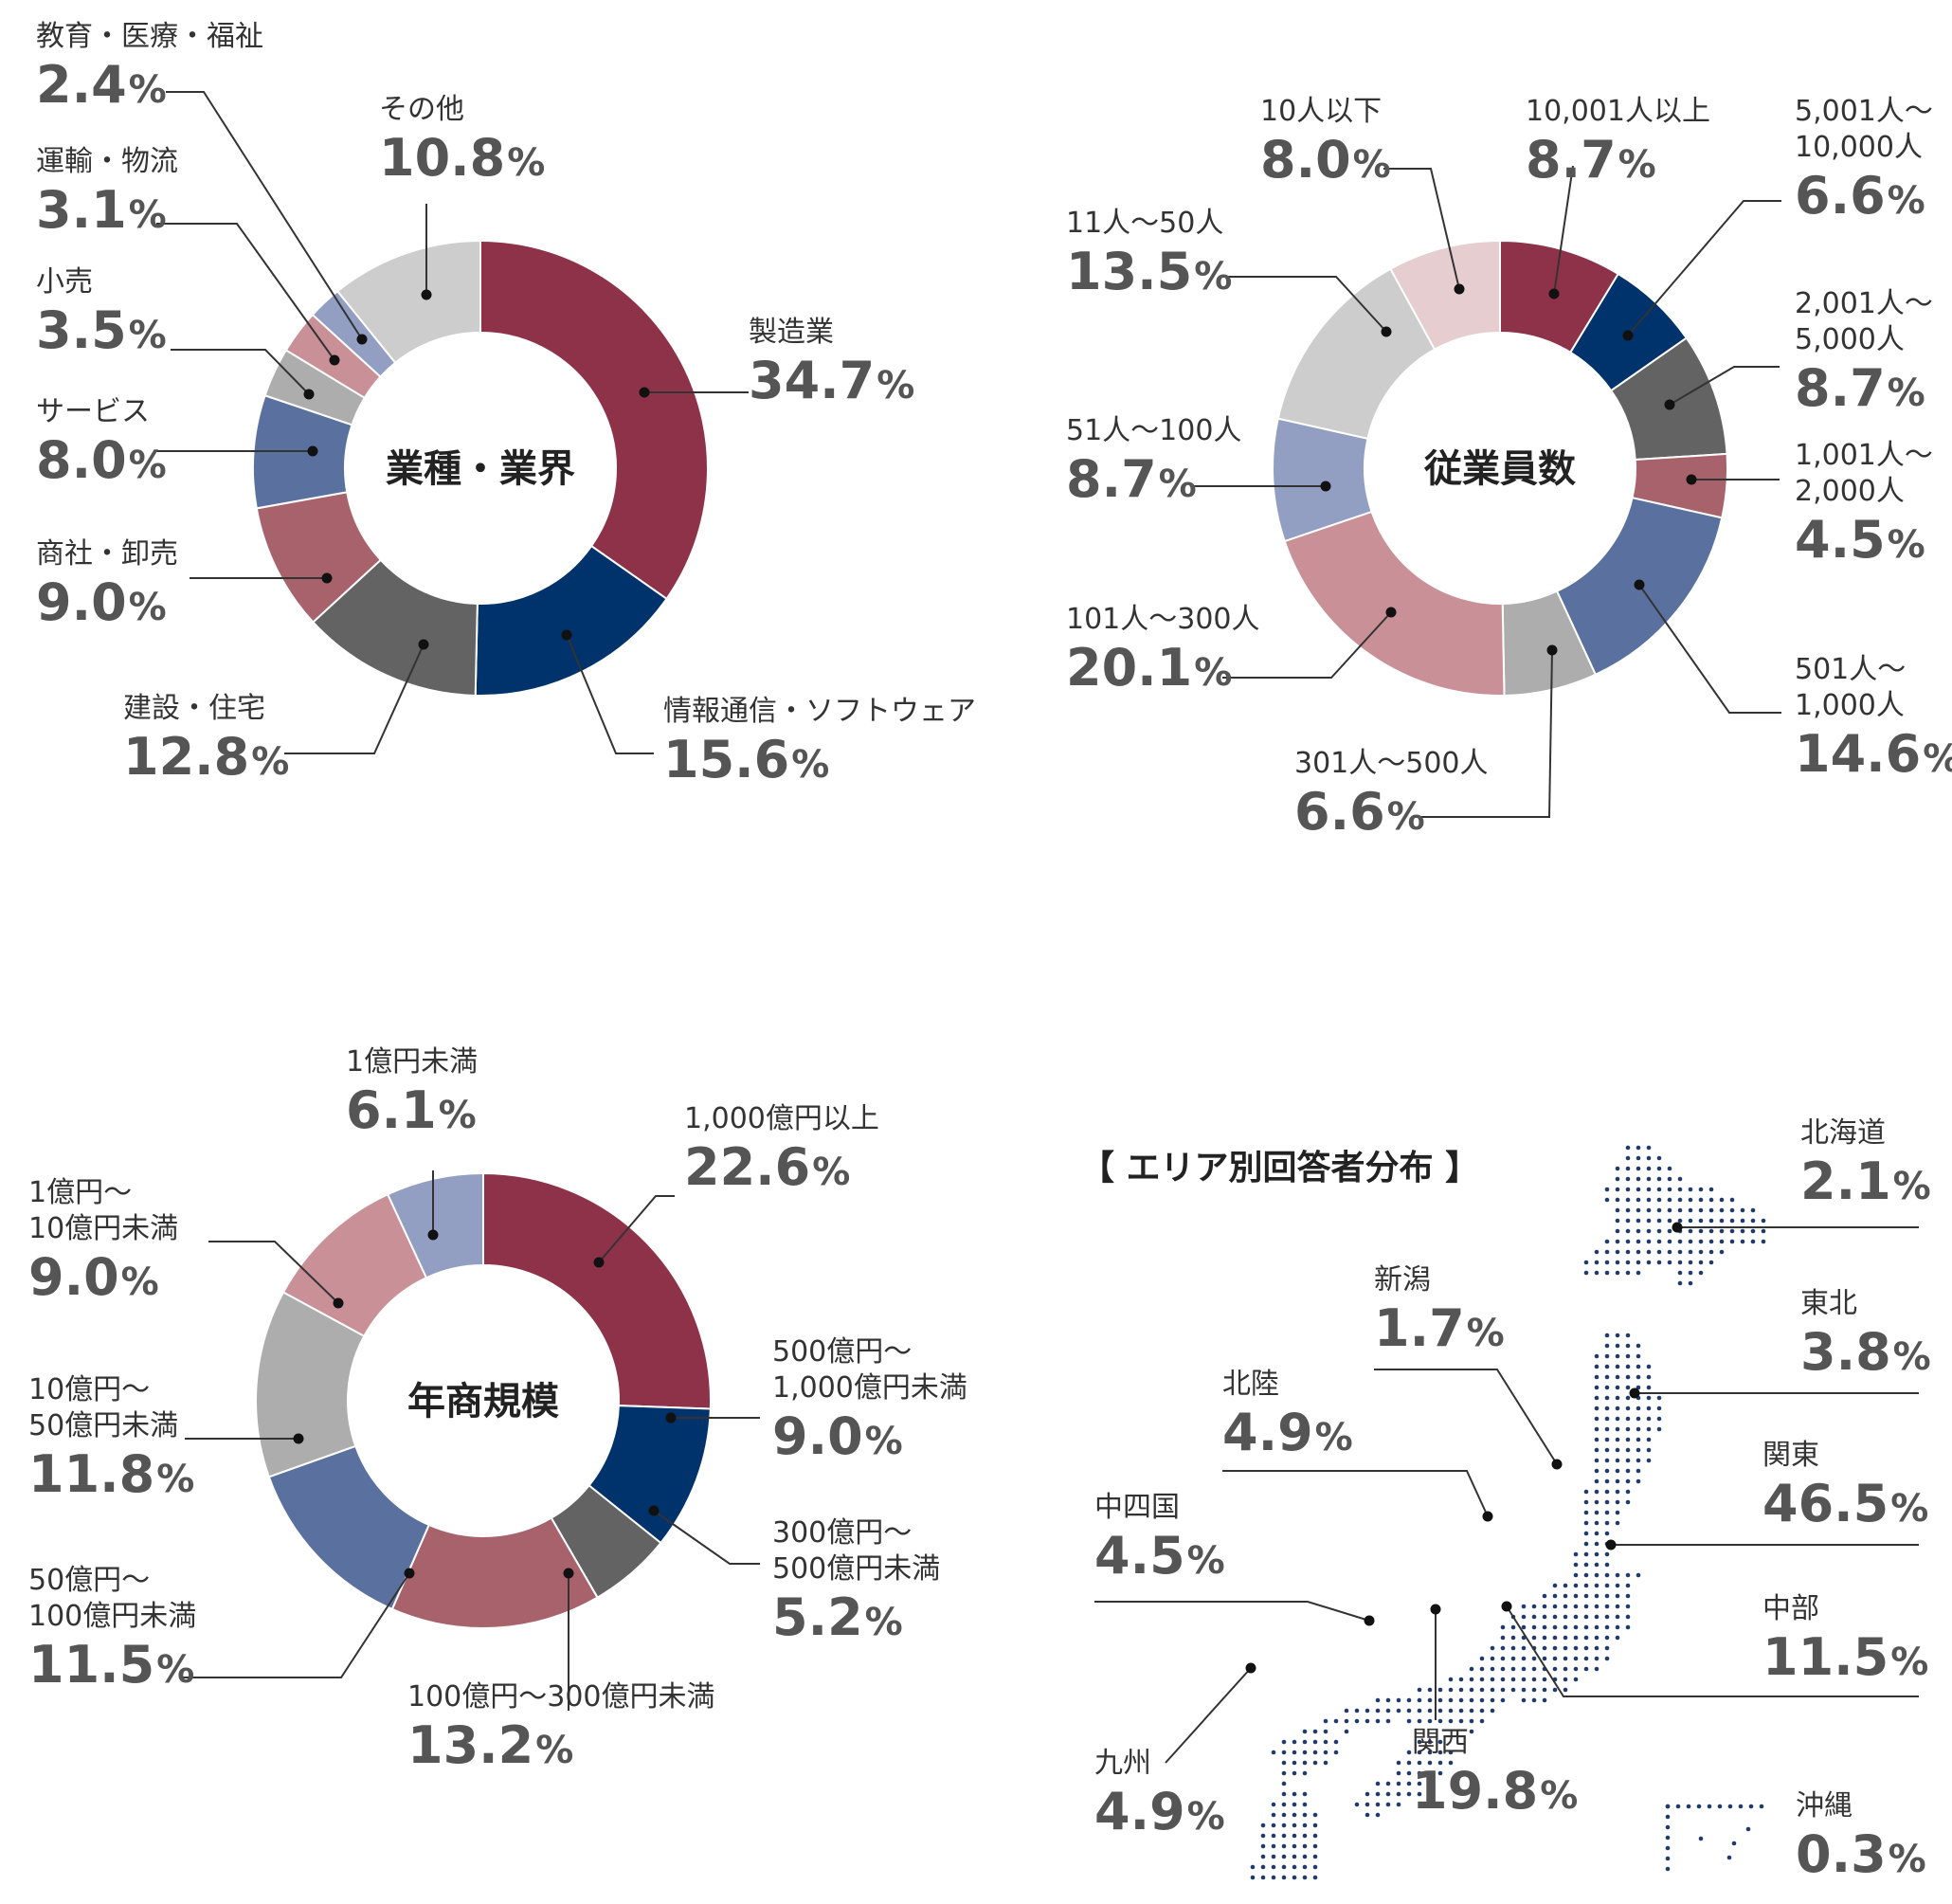  Describe the element at coordinates (842, 1533) in the screenshot. I see `slice-label: 300億円～` at that location.